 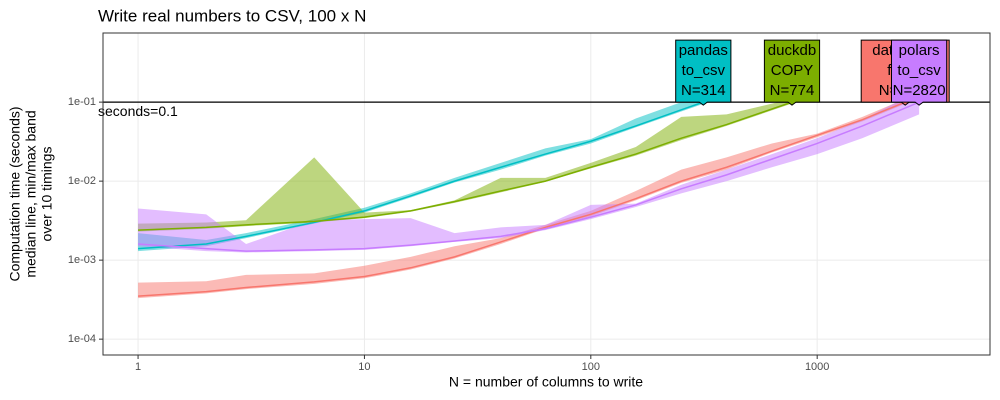 I want to click on series-label: COPY, so click(x=792, y=70).